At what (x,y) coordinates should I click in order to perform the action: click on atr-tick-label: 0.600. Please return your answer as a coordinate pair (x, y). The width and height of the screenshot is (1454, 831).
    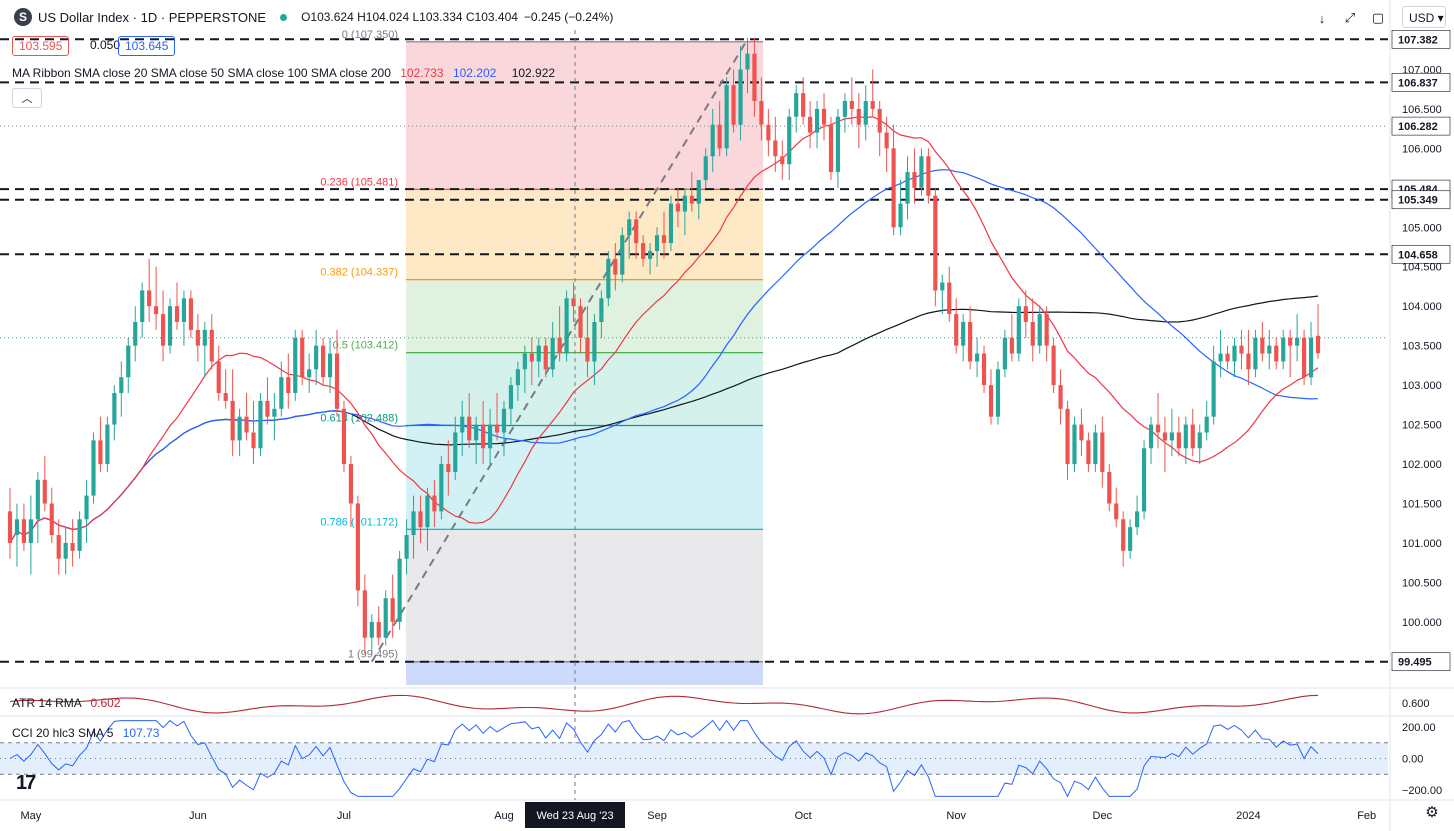
    Looking at the image, I should click on (1416, 704).